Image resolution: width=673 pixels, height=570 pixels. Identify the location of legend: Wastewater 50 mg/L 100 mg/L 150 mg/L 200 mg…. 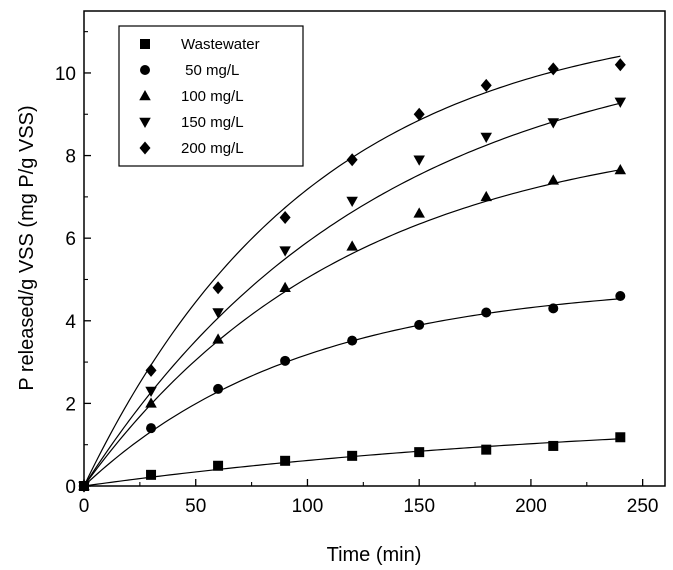
(211, 96).